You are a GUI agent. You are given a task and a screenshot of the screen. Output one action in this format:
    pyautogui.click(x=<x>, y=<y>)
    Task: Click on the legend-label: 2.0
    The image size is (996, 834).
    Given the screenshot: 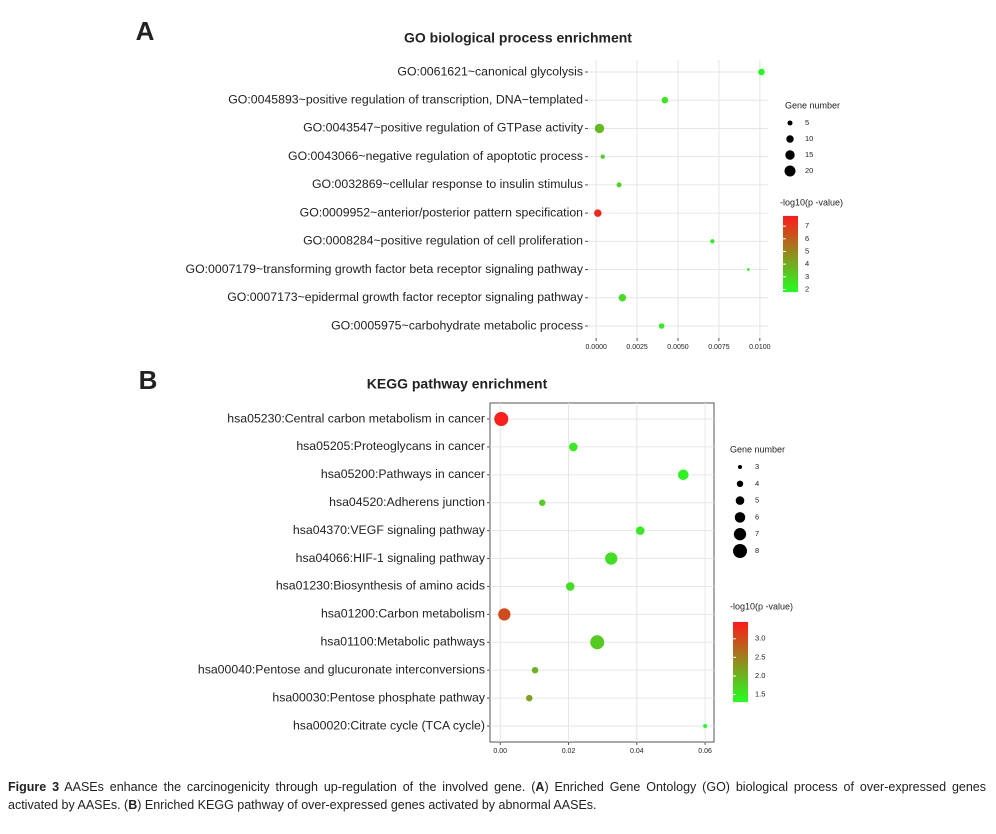 What is the action you would take?
    pyautogui.click(x=760, y=675)
    